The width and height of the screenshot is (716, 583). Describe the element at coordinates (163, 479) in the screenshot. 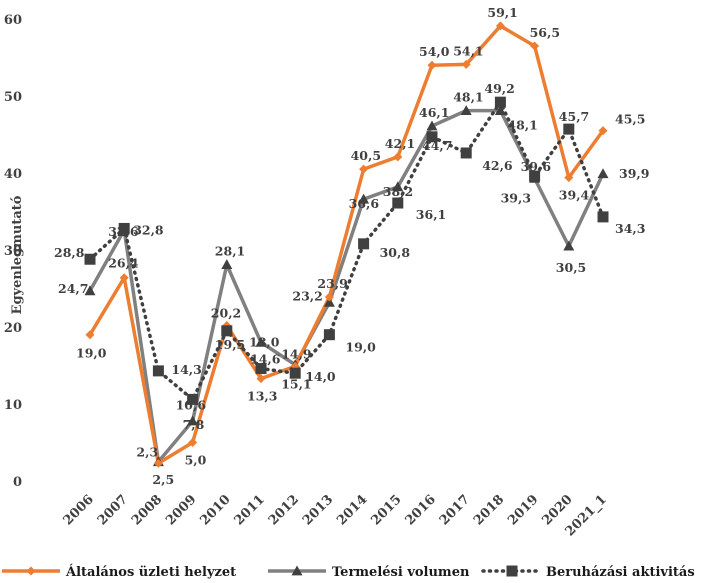

I see `data-label: 2,5` at that location.